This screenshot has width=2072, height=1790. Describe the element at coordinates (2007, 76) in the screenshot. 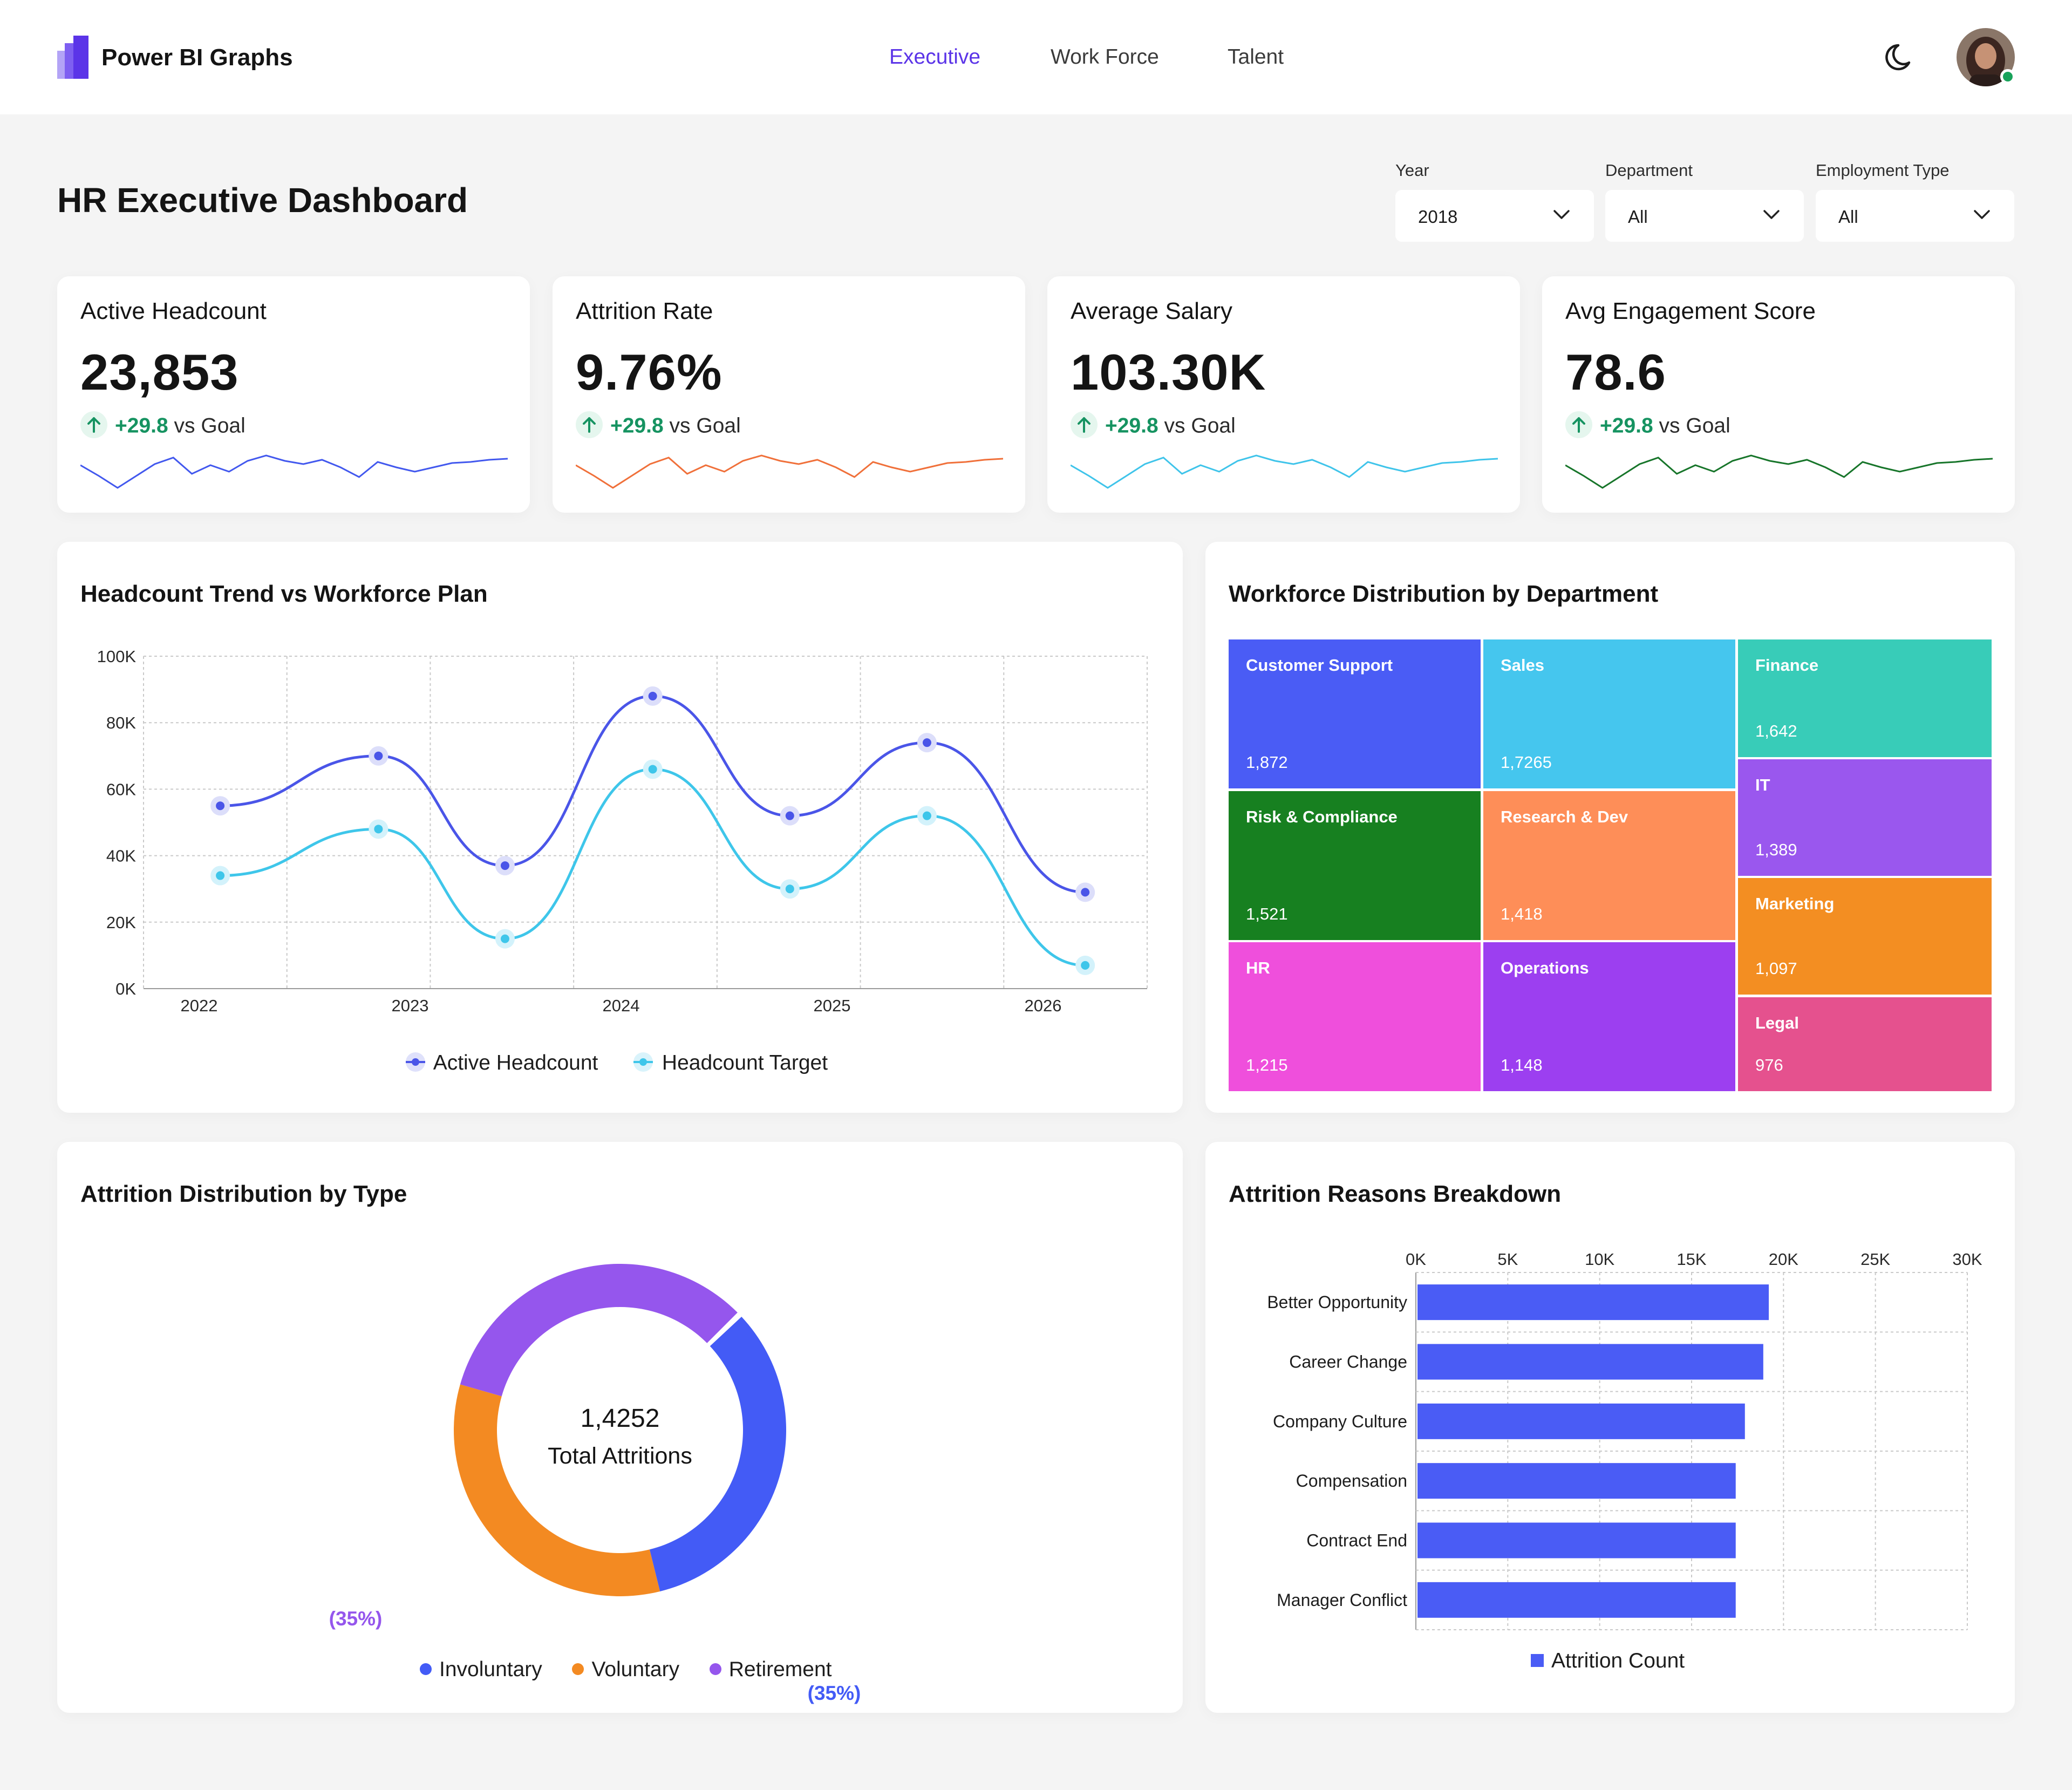

I see `online-status-indicator` at that location.